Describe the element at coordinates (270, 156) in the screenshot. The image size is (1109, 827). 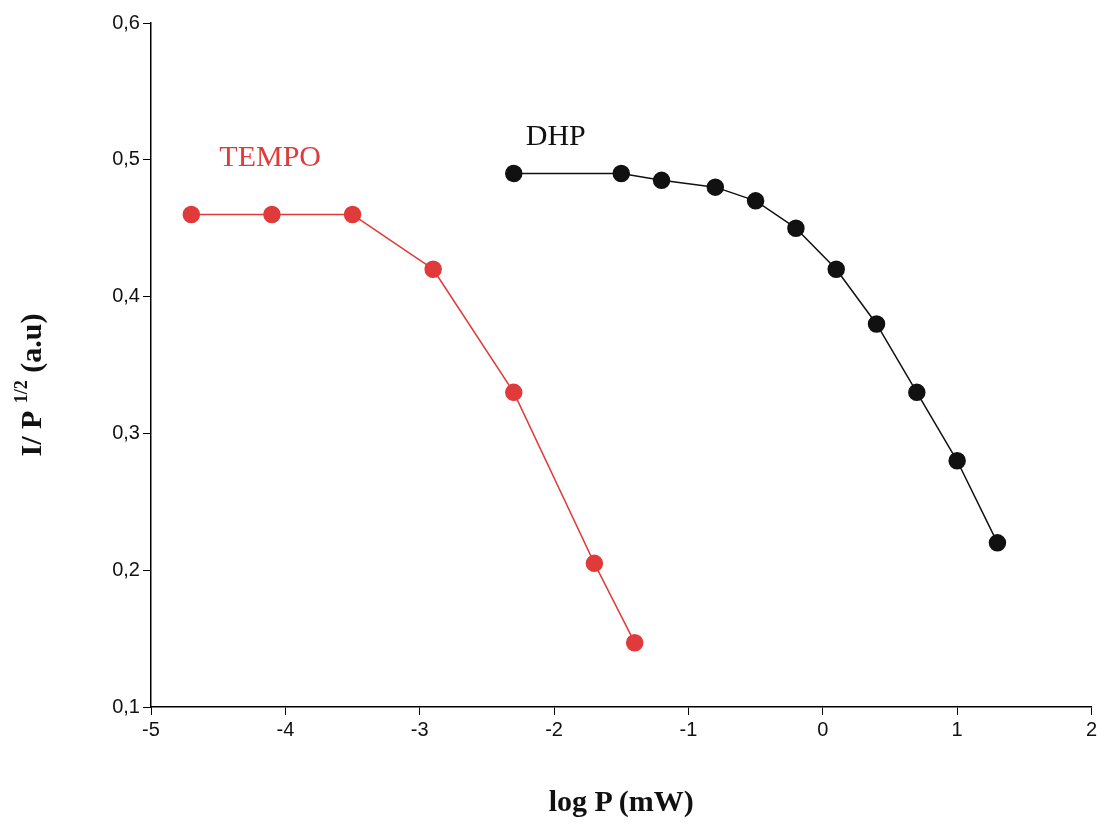
I see `series-label: TEMPO` at that location.